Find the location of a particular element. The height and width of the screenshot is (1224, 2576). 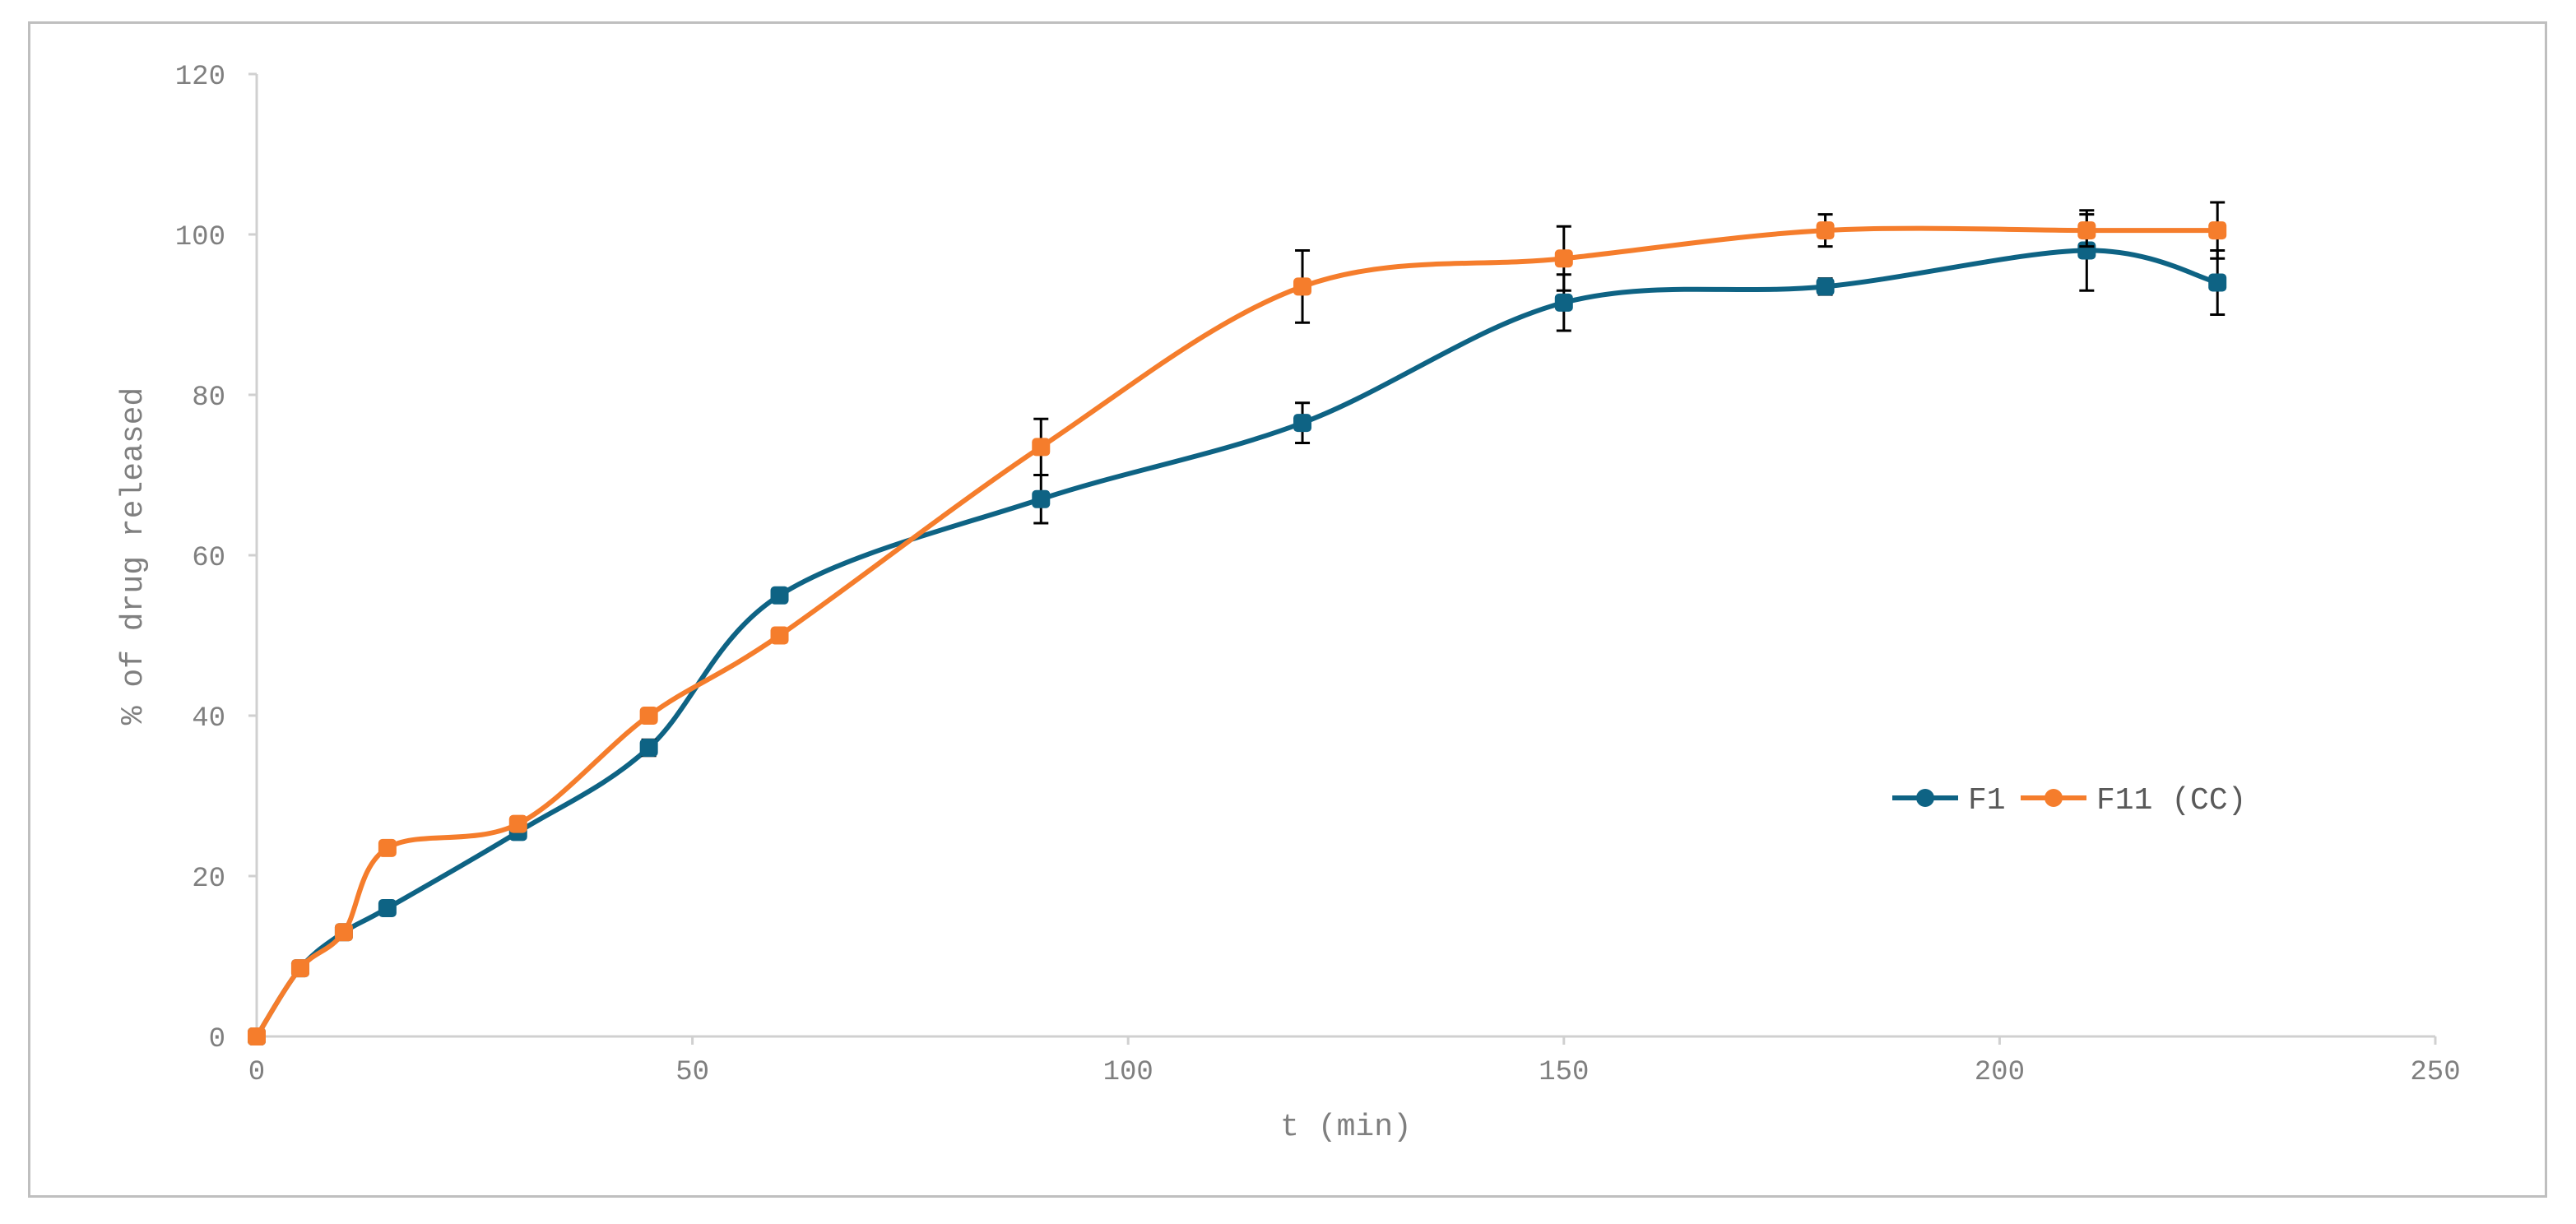

legend-label-f11: F11 (CC) is located at coordinates (2171, 800).